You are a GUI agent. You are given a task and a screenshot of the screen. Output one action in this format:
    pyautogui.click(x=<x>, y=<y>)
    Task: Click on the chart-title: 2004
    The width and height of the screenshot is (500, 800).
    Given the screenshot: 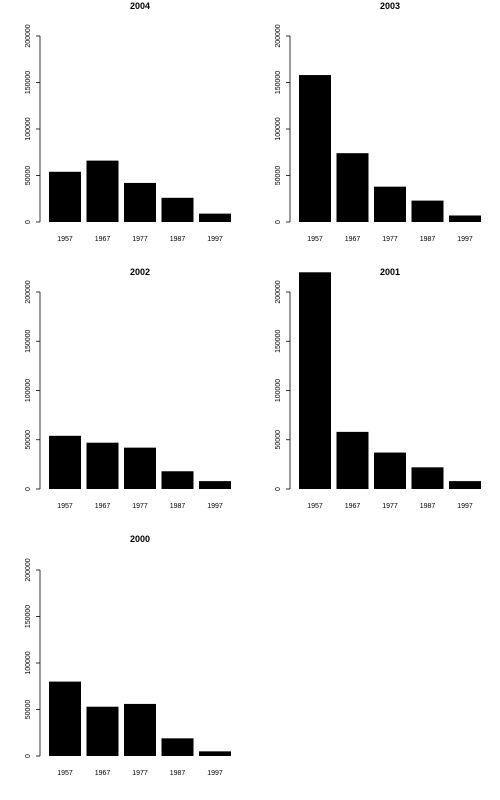 What is the action you would take?
    pyautogui.click(x=140, y=6)
    